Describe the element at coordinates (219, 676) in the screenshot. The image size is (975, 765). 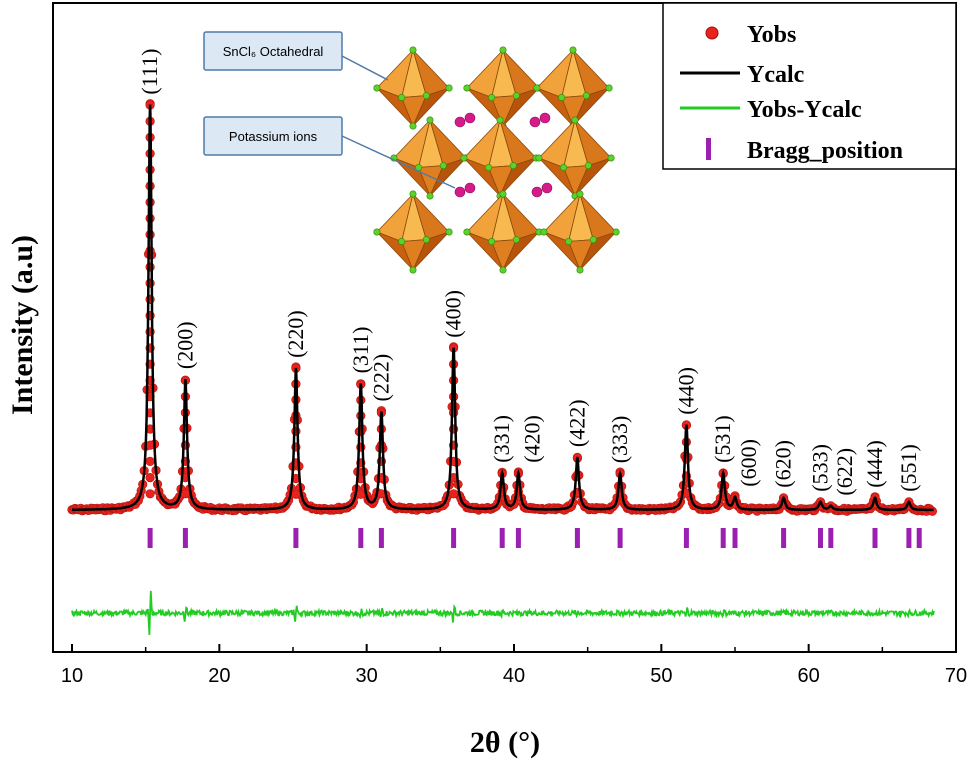
I see `x-tick-label: 20` at that location.